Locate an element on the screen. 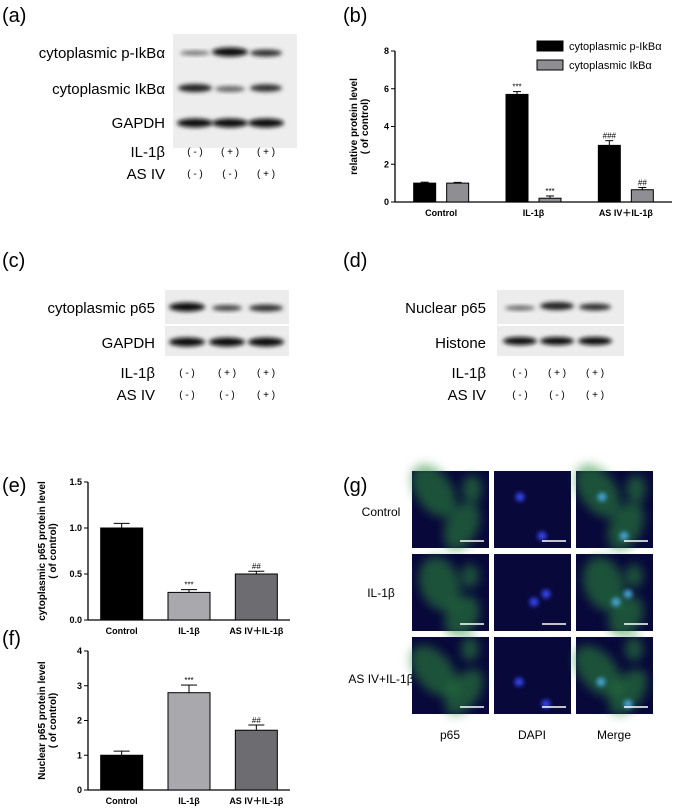 The width and height of the screenshot is (685, 811). blot-a-treatment-label: IL-1β is located at coordinates (148, 152).